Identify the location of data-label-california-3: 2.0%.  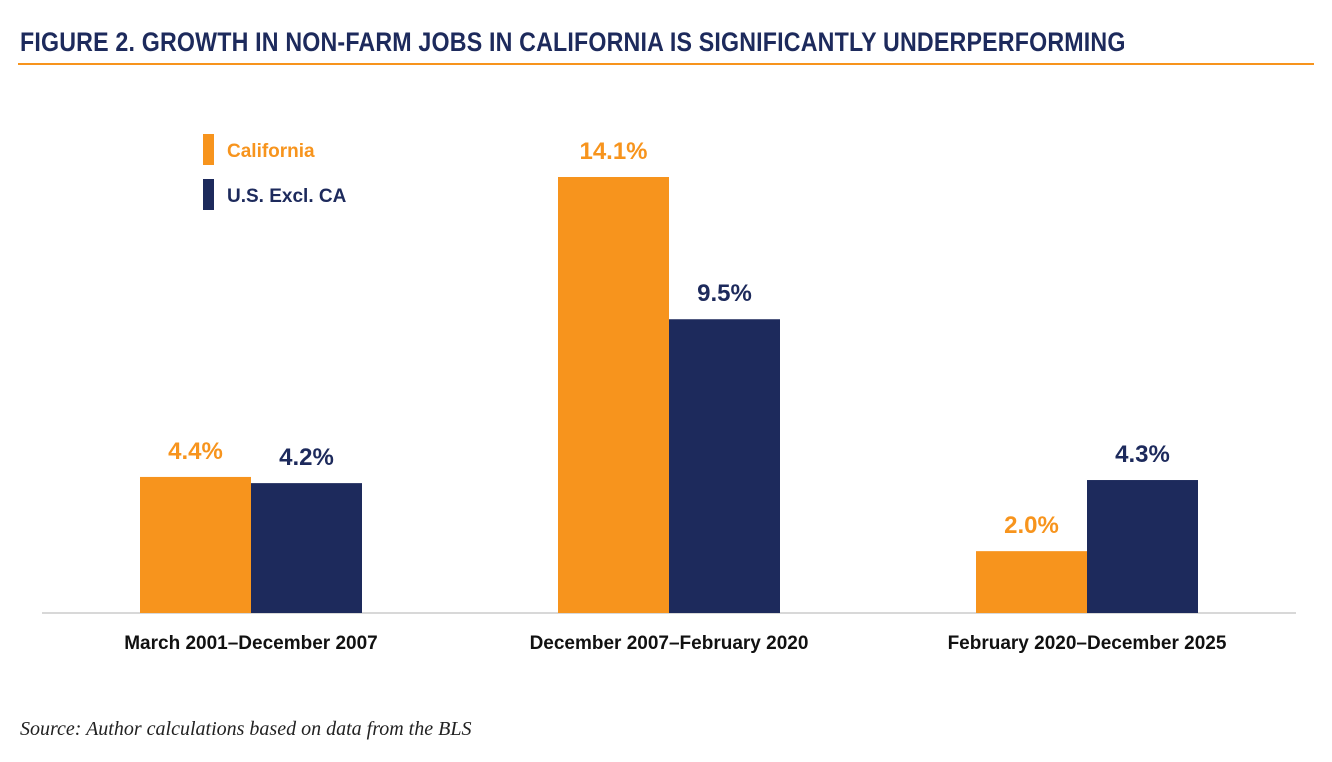
(1031, 525).